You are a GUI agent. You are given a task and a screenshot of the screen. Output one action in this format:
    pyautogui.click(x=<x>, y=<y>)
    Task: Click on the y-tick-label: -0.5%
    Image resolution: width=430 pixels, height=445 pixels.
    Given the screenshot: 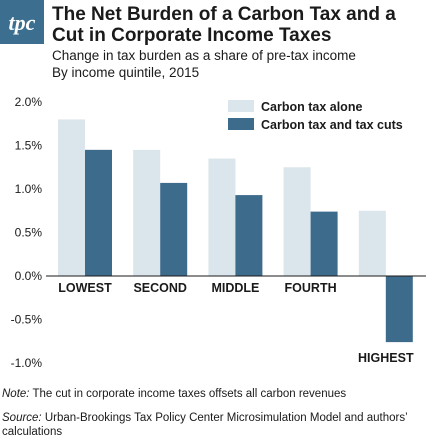 What is the action you would take?
    pyautogui.click(x=27, y=320)
    